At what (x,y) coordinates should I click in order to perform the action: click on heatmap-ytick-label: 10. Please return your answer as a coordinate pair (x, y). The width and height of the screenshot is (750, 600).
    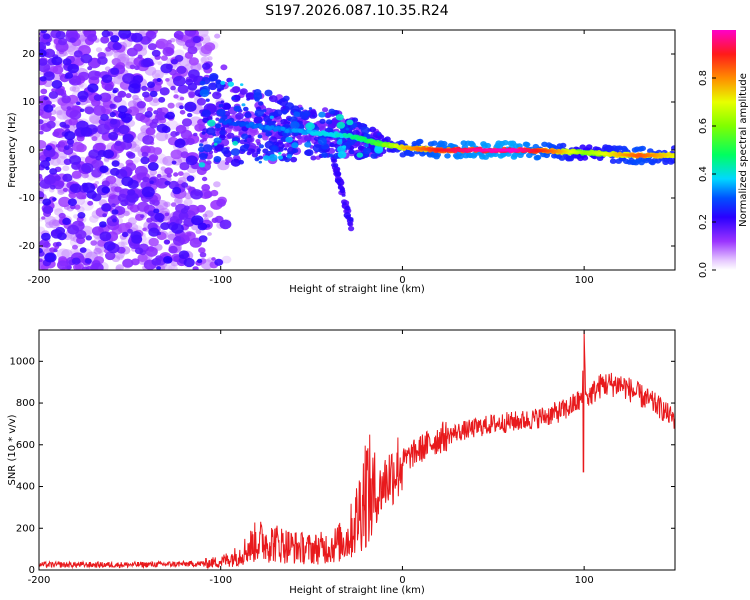
    Looking at the image, I should click on (28, 102).